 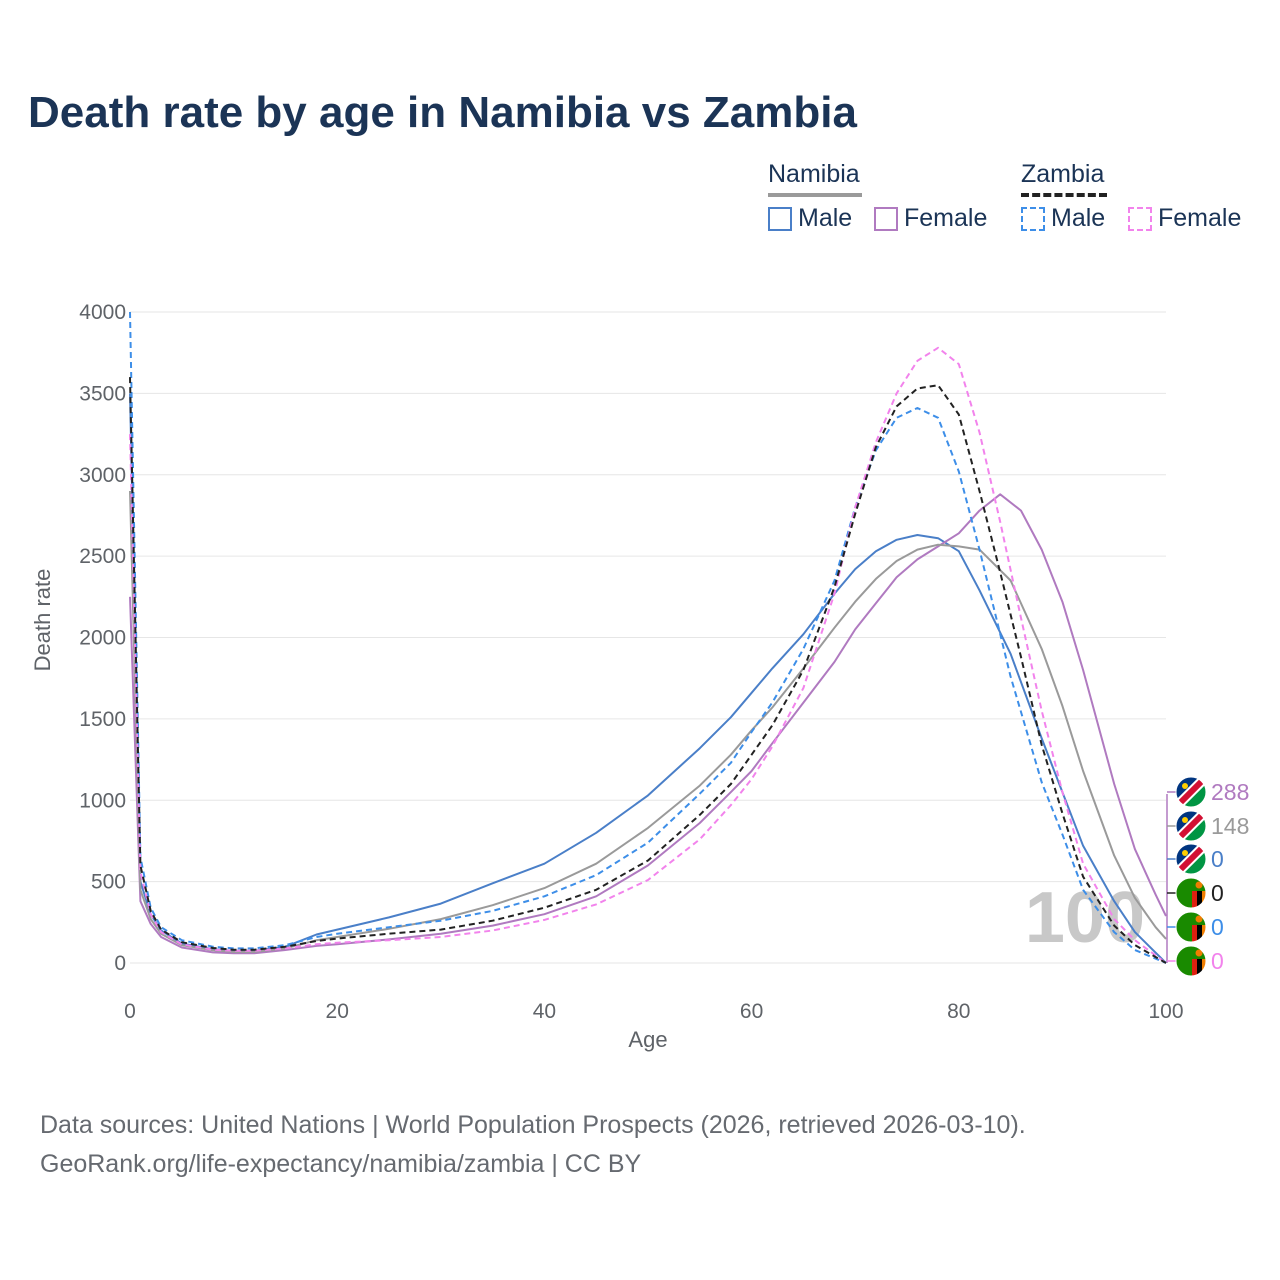 I want to click on legend-group-label-zambia: Zambia, so click(x=1063, y=174).